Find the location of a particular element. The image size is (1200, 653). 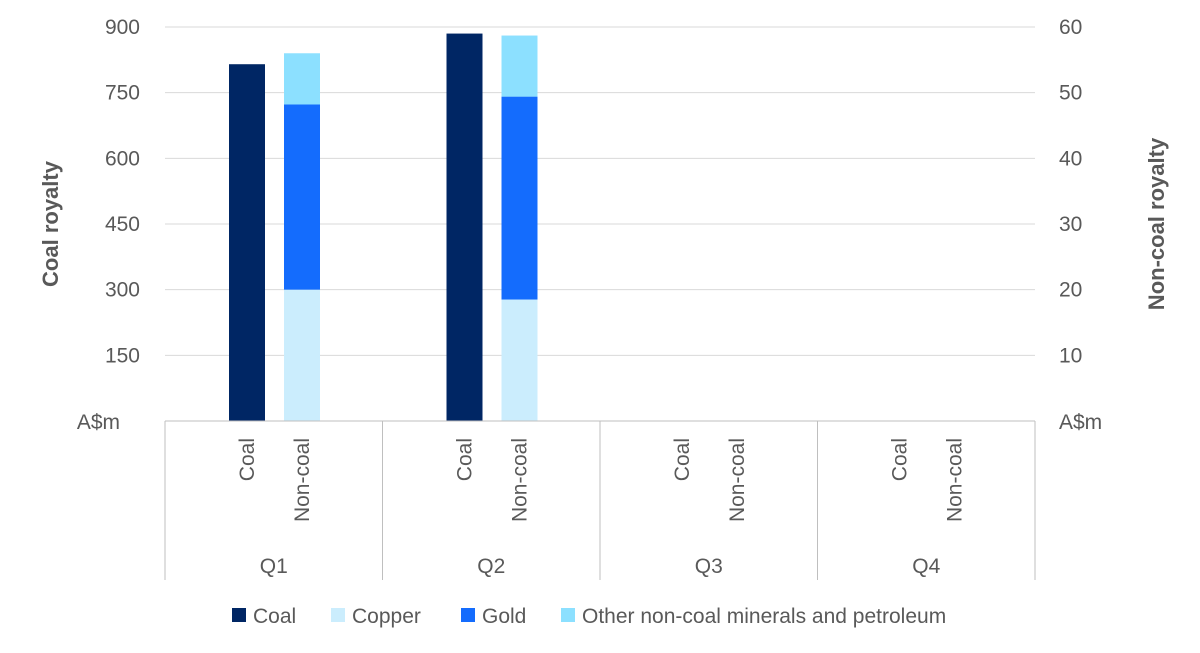

left-tick-label: 300 is located at coordinates (122, 290).